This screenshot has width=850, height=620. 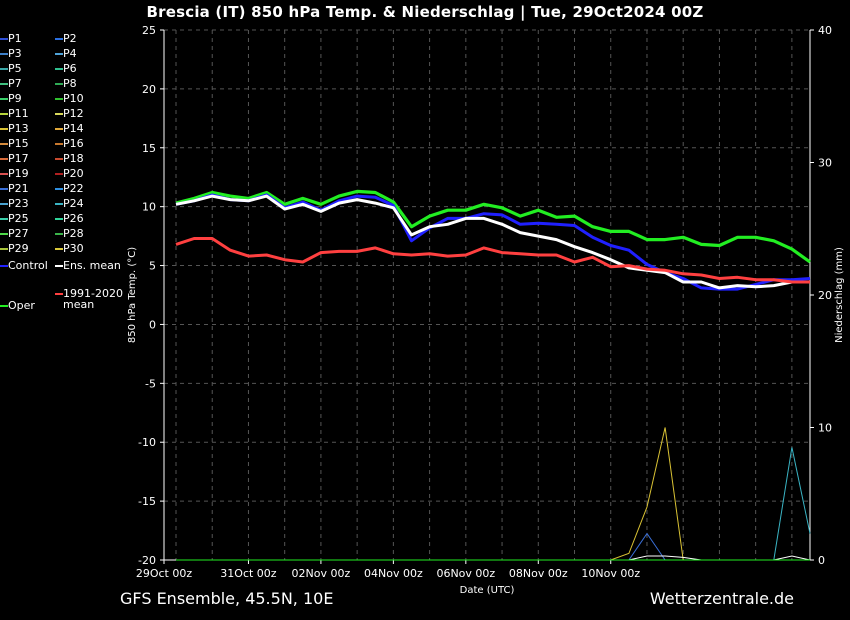 What do you see at coordinates (147, 560) in the screenshot?
I see `y-tick-label: -20` at bounding box center [147, 560].